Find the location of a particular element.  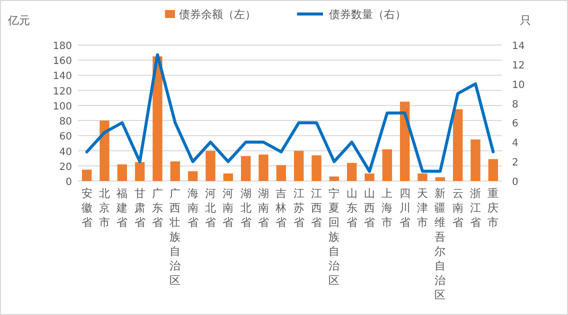

x-tick-label: 重庆市 is located at coordinates (493, 208).